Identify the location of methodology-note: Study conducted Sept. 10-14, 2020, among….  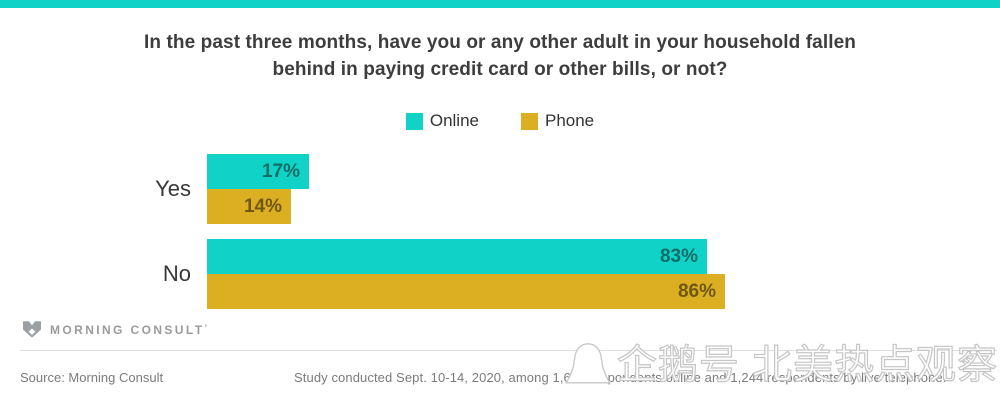
(620, 377).